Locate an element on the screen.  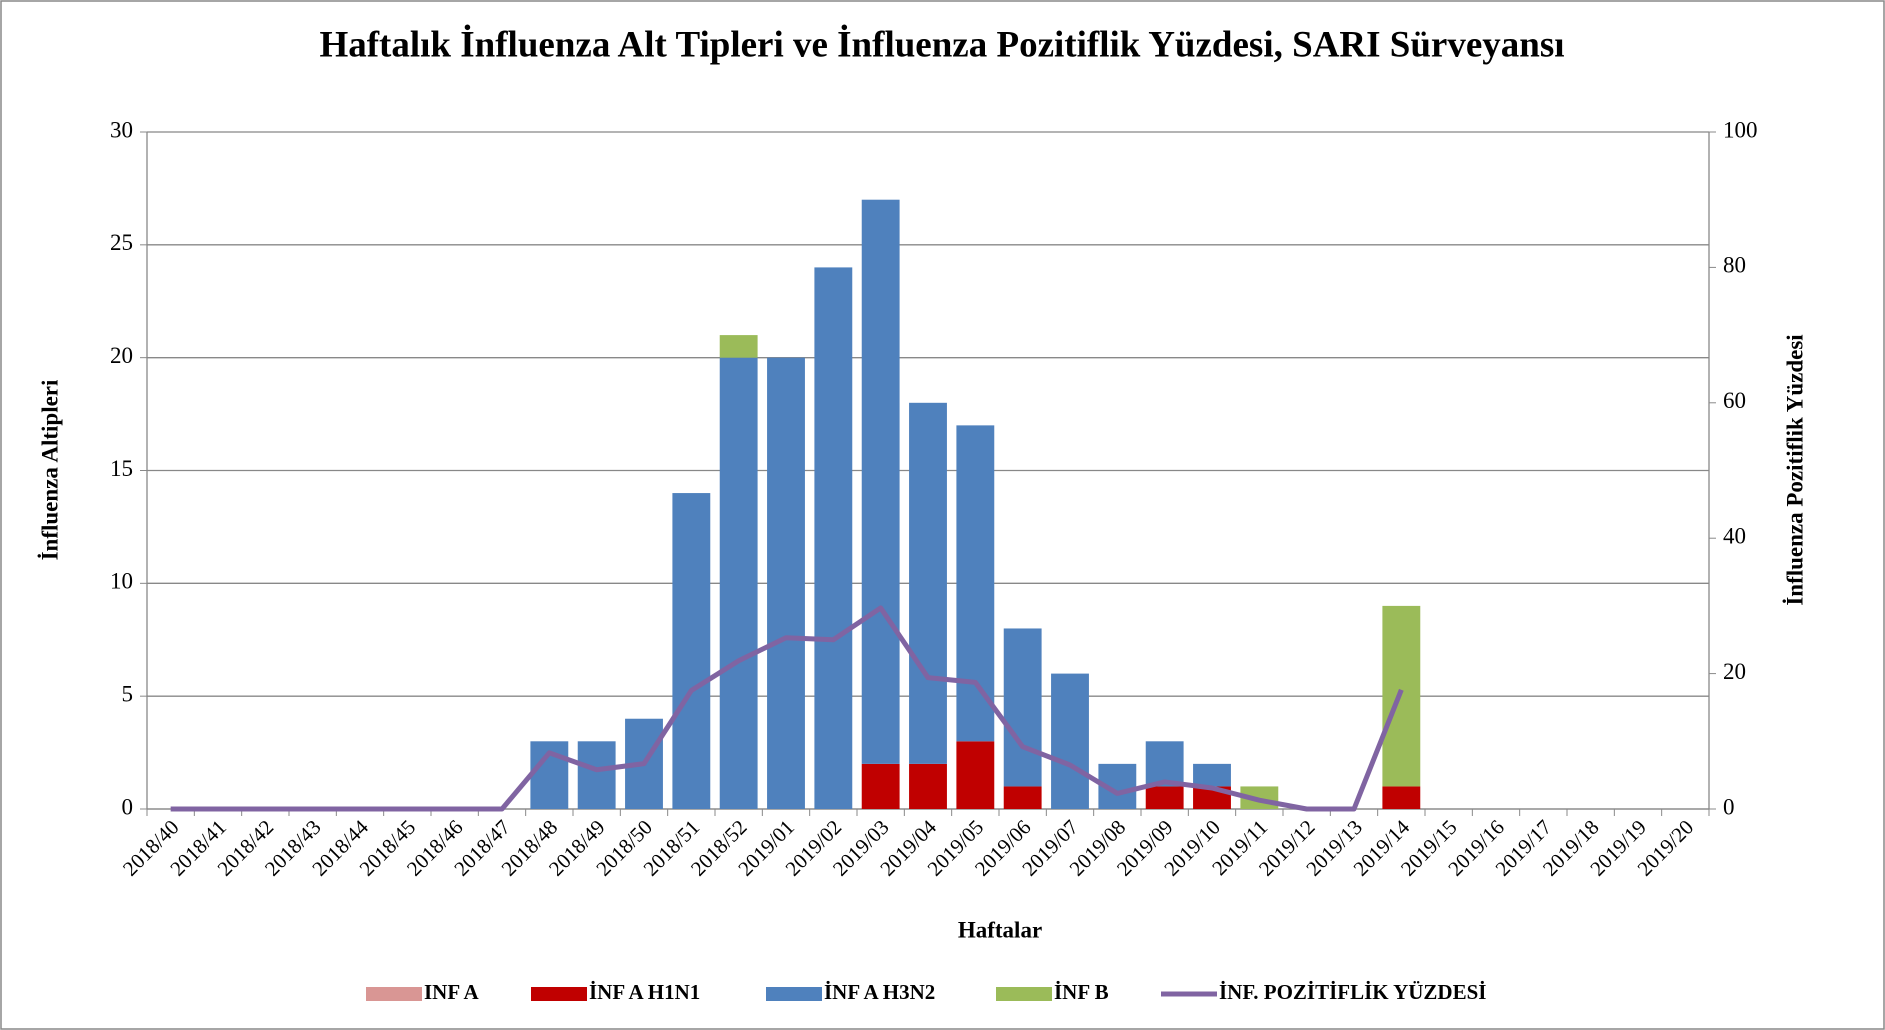
legend-label: INF A is located at coordinates (451, 992).